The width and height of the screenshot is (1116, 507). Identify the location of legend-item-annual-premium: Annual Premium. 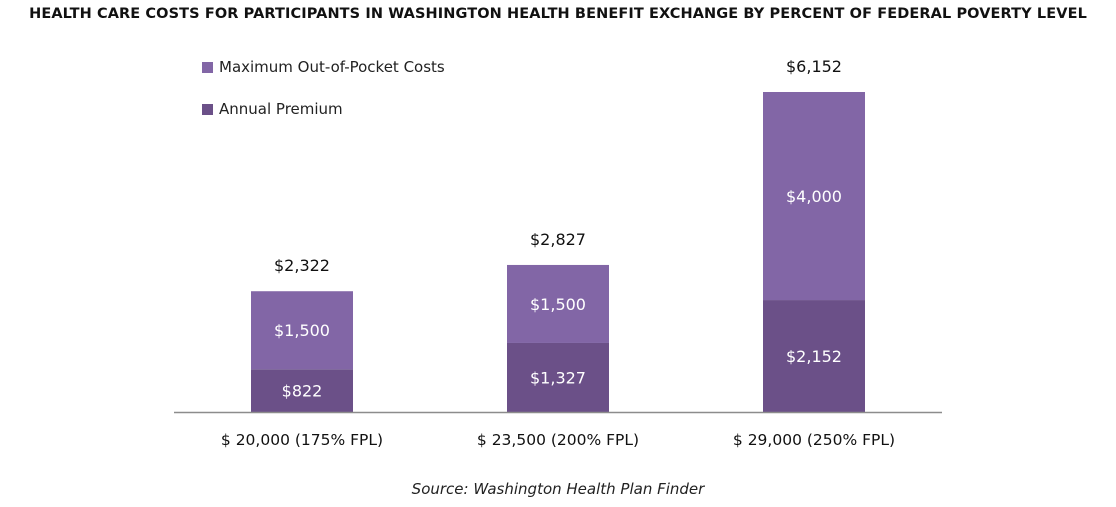
(323, 109).